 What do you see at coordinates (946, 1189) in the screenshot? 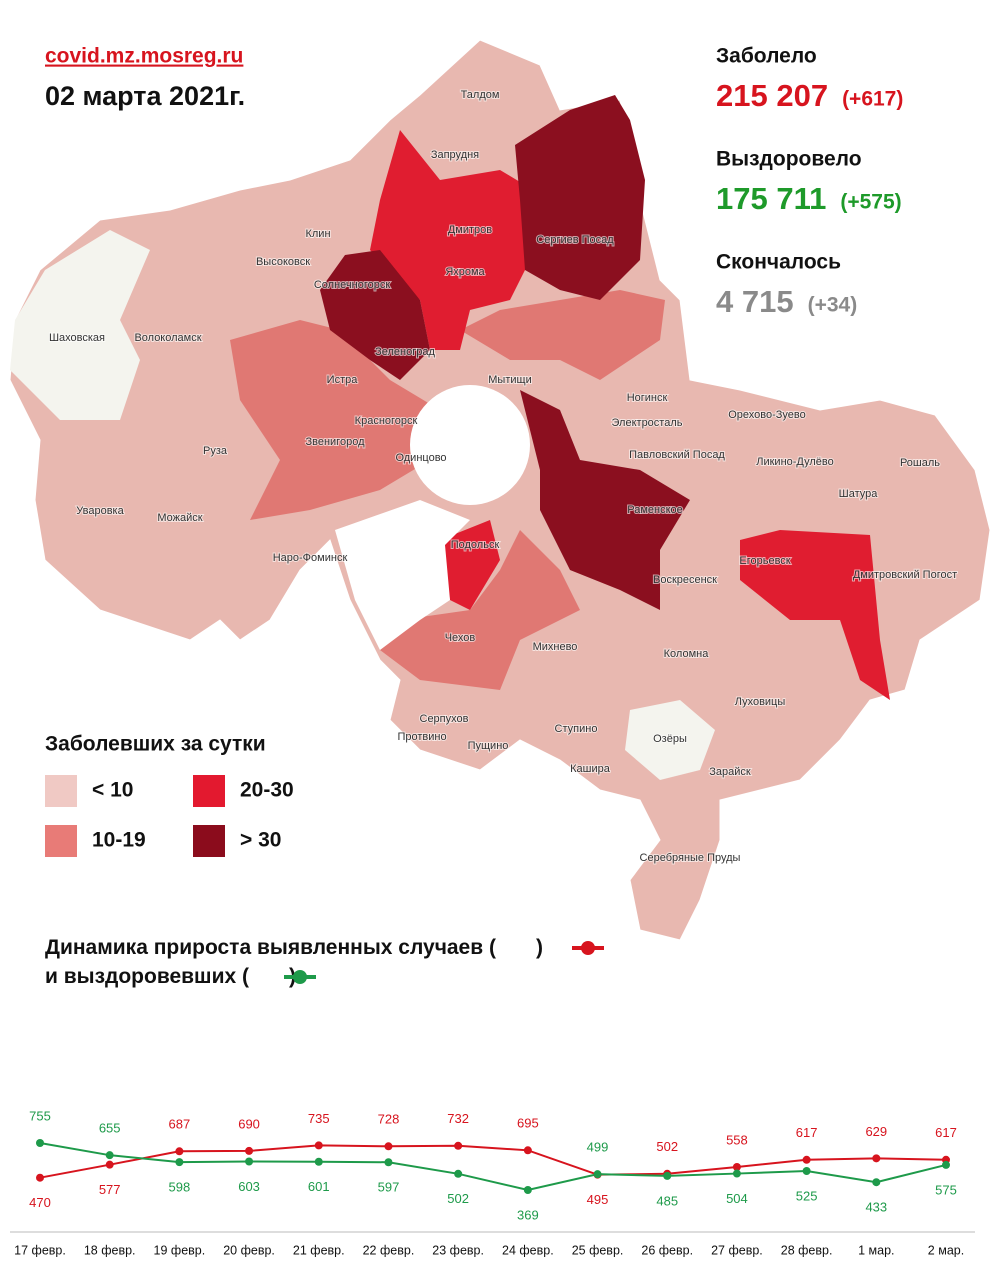
I see `data-label: 575` at bounding box center [946, 1189].